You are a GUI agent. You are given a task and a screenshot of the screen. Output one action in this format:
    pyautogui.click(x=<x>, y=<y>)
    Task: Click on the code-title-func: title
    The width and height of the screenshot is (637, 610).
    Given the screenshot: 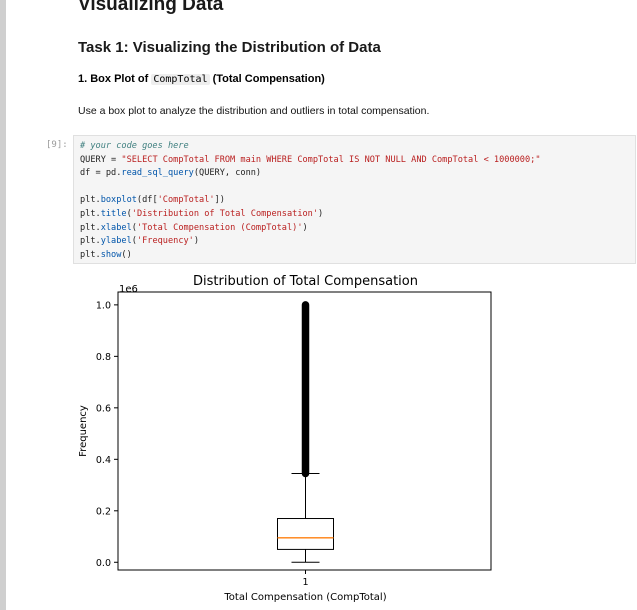 What is the action you would take?
    pyautogui.click(x=113, y=213)
    